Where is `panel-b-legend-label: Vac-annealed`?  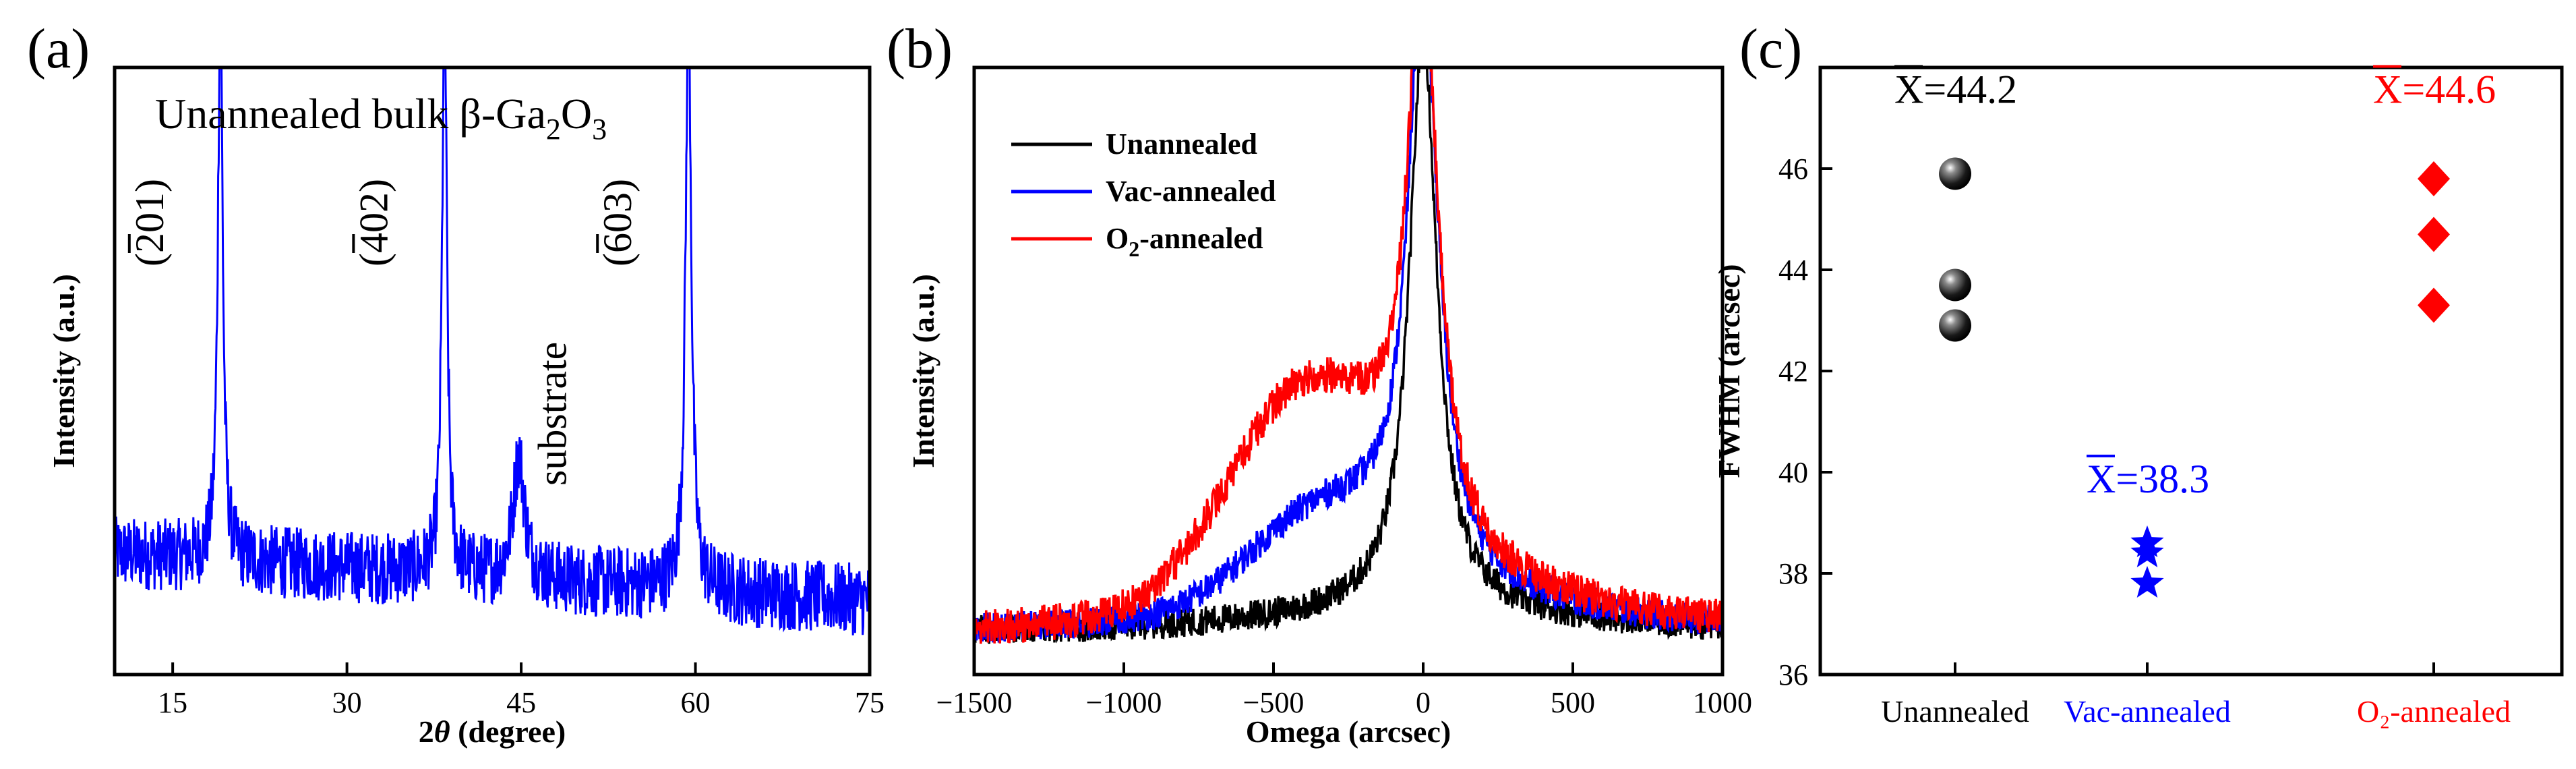 panel-b-legend-label: Vac-annealed is located at coordinates (1191, 191).